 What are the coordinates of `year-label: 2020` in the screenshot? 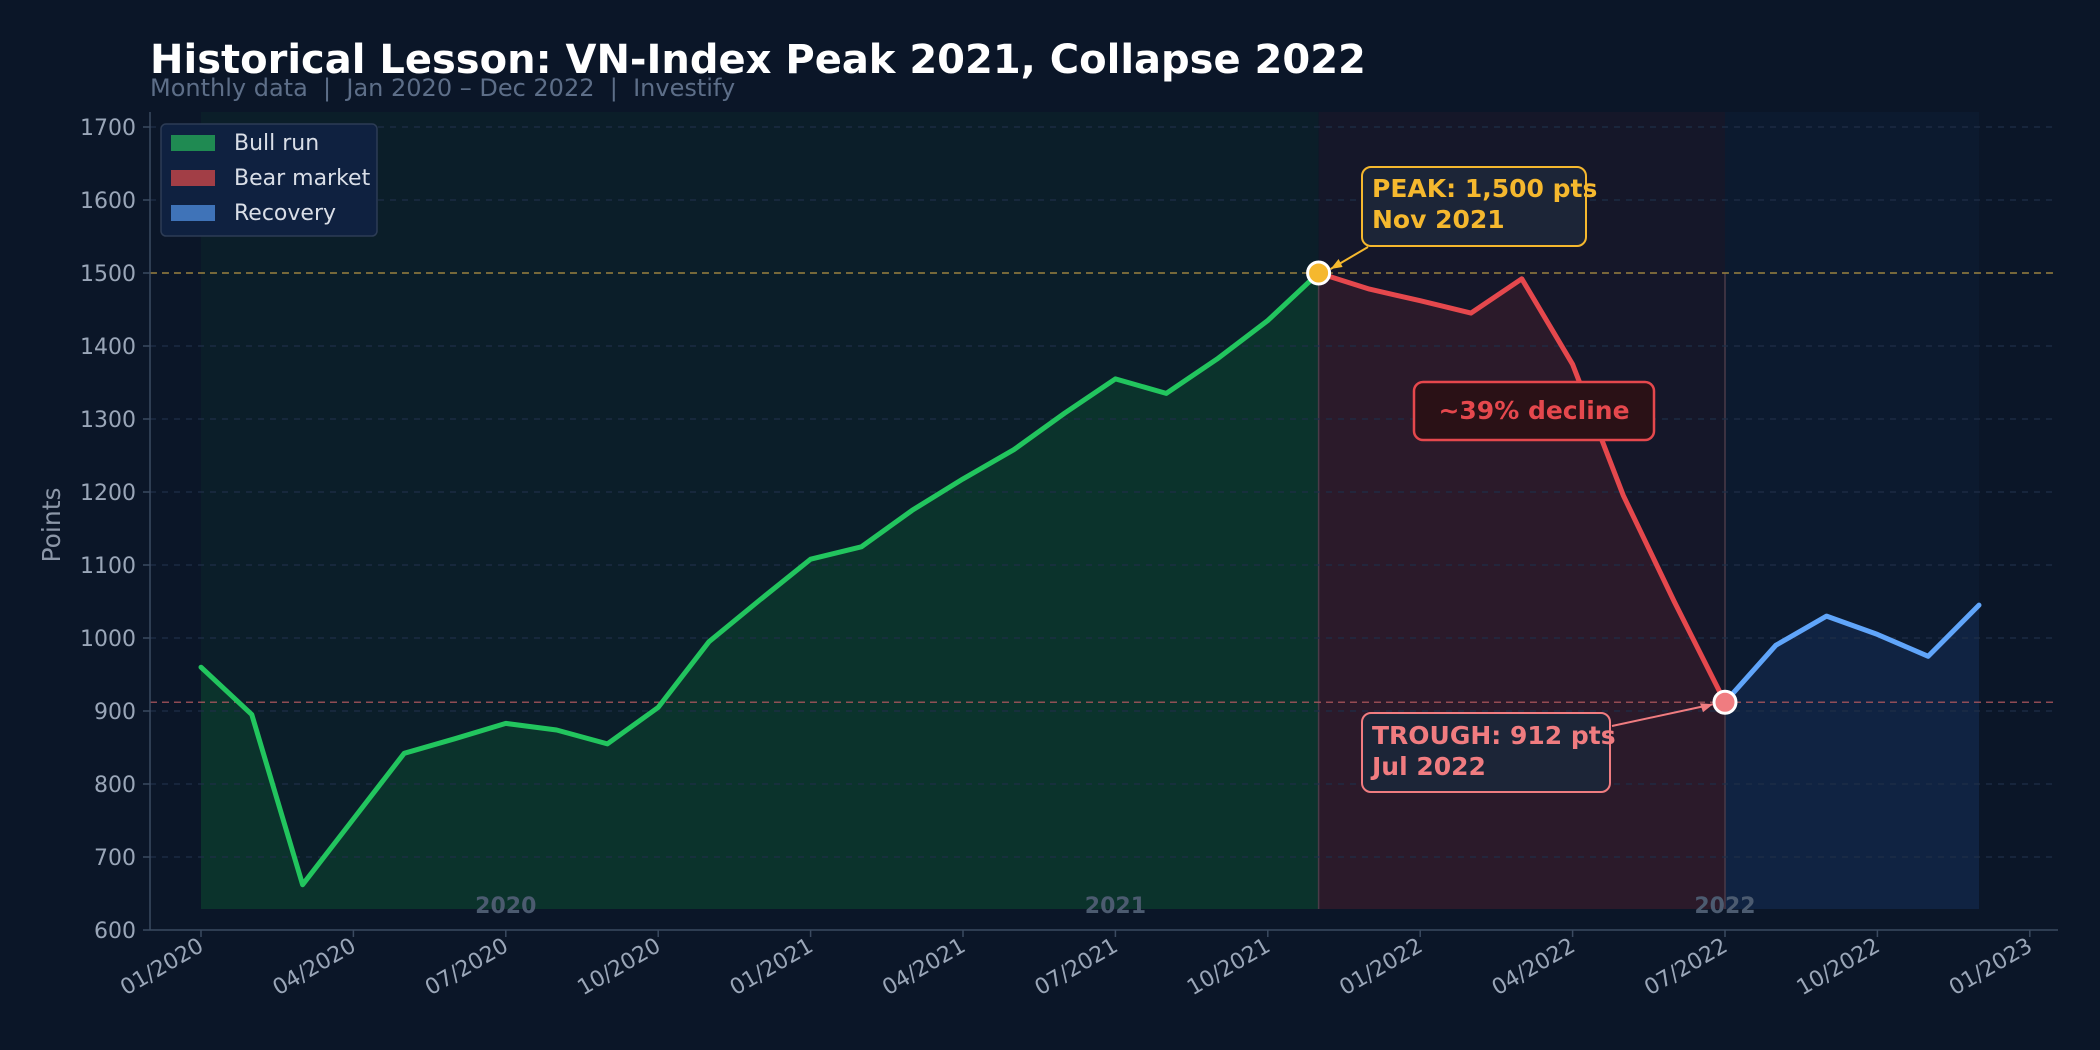 It's located at (505, 906).